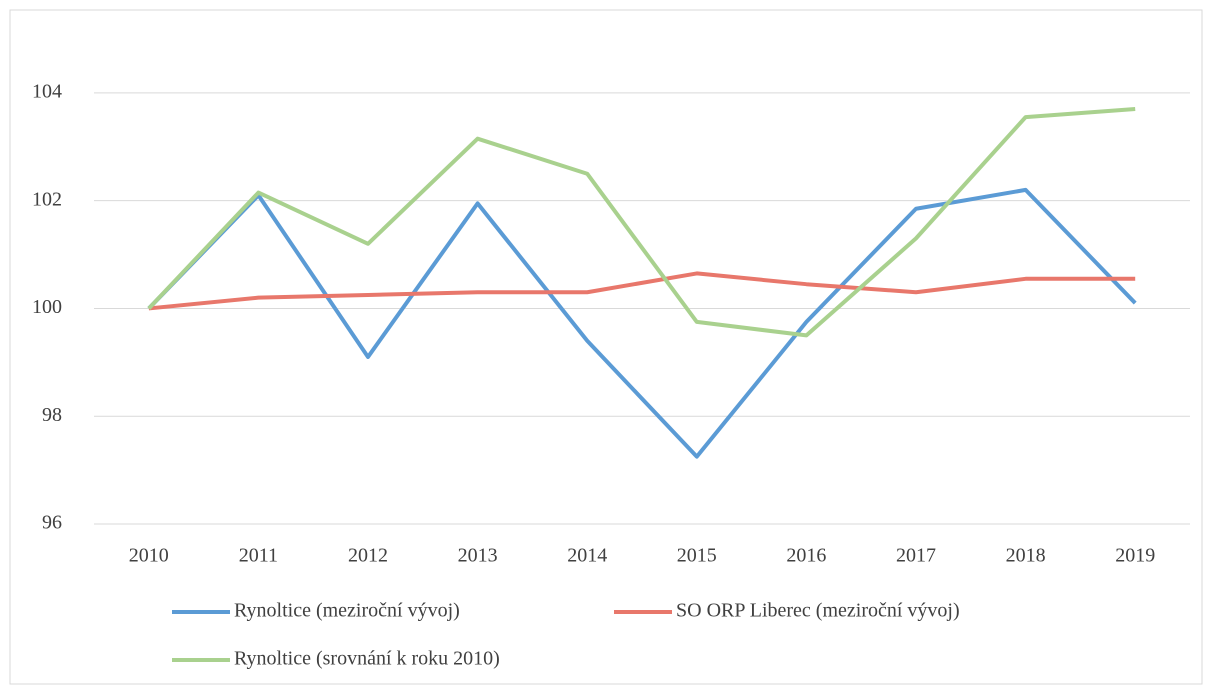 The height and width of the screenshot is (686, 1205). What do you see at coordinates (368, 556) in the screenshot?
I see `x-tick-label: 2012` at bounding box center [368, 556].